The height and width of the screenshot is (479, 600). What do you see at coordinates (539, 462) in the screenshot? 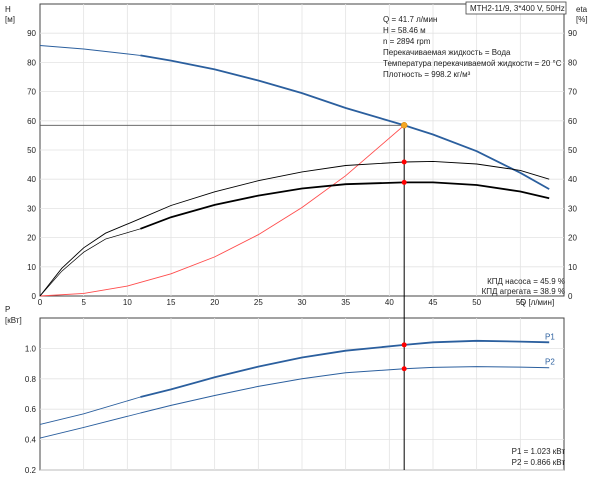
I see `p2-value-label: P2 = 0.866 кВт` at bounding box center [539, 462].